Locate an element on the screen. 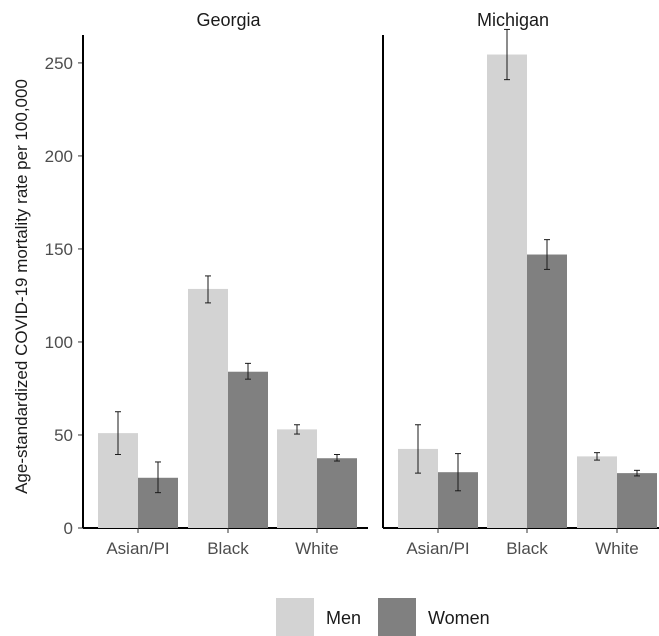 This screenshot has width=659, height=636. y-tick-label: 200 is located at coordinates (59, 156).